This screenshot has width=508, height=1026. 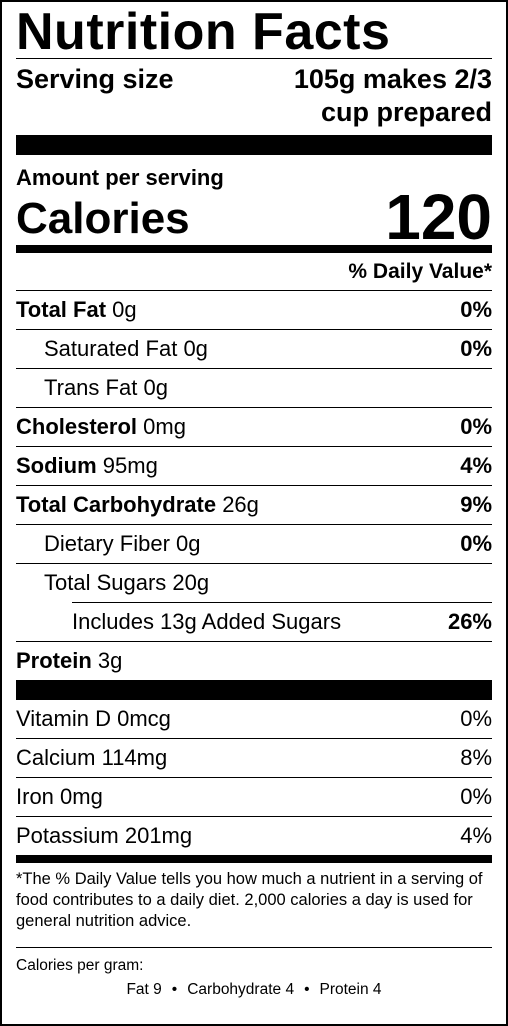 I want to click on fat-calories: Fat 9, so click(x=144, y=989).